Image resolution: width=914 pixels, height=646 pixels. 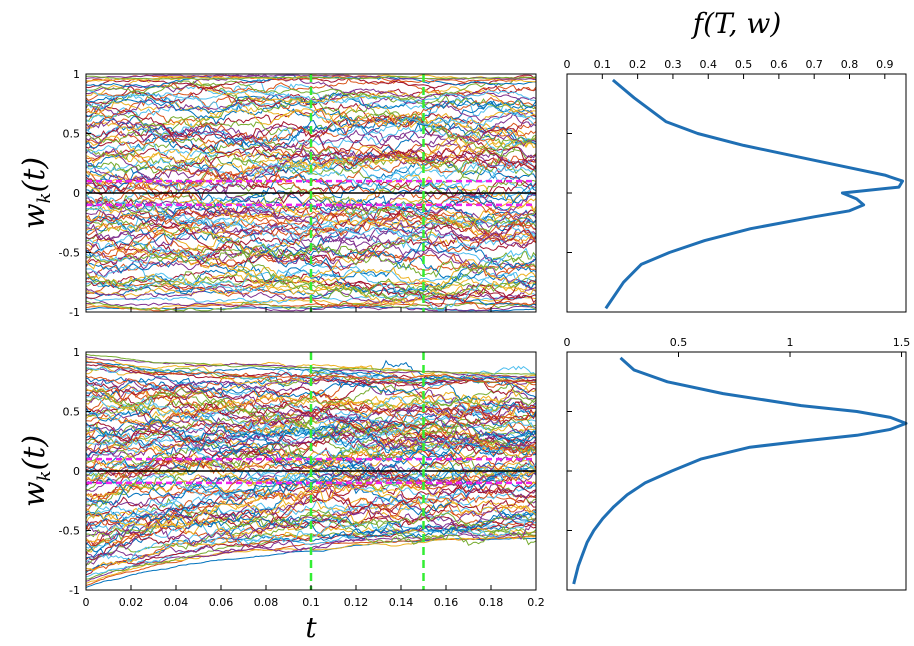 What do you see at coordinates (34, 216) in the screenshot?
I see `top-y-label-main: w` at bounding box center [34, 216].